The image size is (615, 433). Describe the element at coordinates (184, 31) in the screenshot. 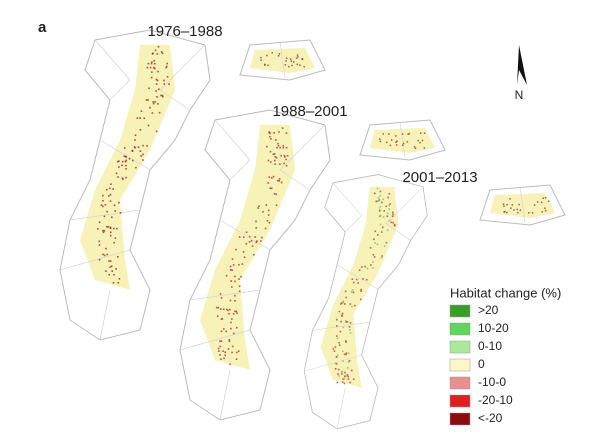

I see `period-label: 1976–1988` at that location.